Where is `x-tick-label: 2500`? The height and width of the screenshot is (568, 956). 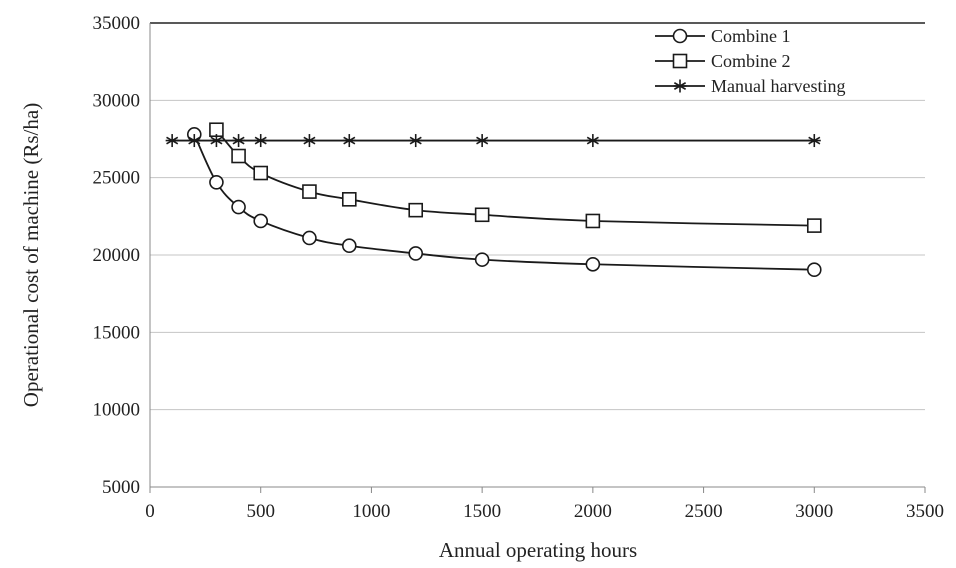 x-tick-label: 2500 is located at coordinates (704, 511).